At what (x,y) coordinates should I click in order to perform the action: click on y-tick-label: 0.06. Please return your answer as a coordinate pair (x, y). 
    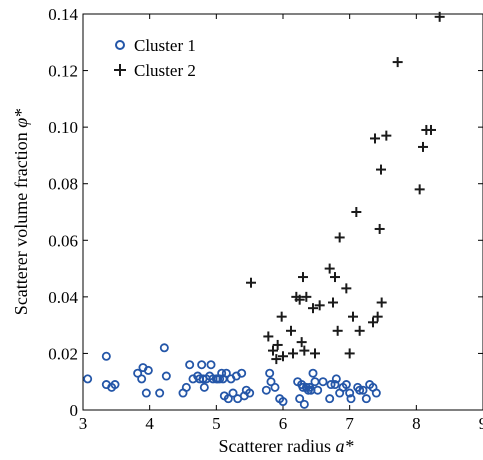
    Looking at the image, I should click on (63, 240).